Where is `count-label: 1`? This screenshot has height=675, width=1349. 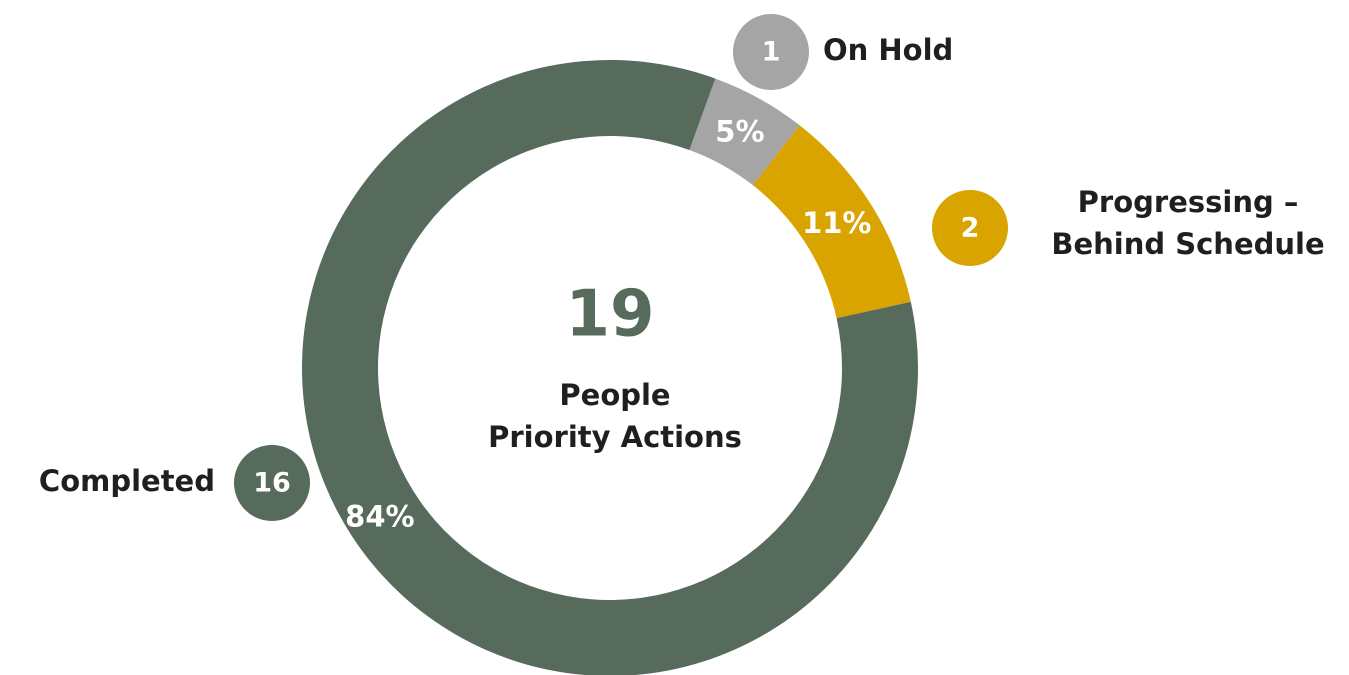 count-label: 1 is located at coordinates (771, 52).